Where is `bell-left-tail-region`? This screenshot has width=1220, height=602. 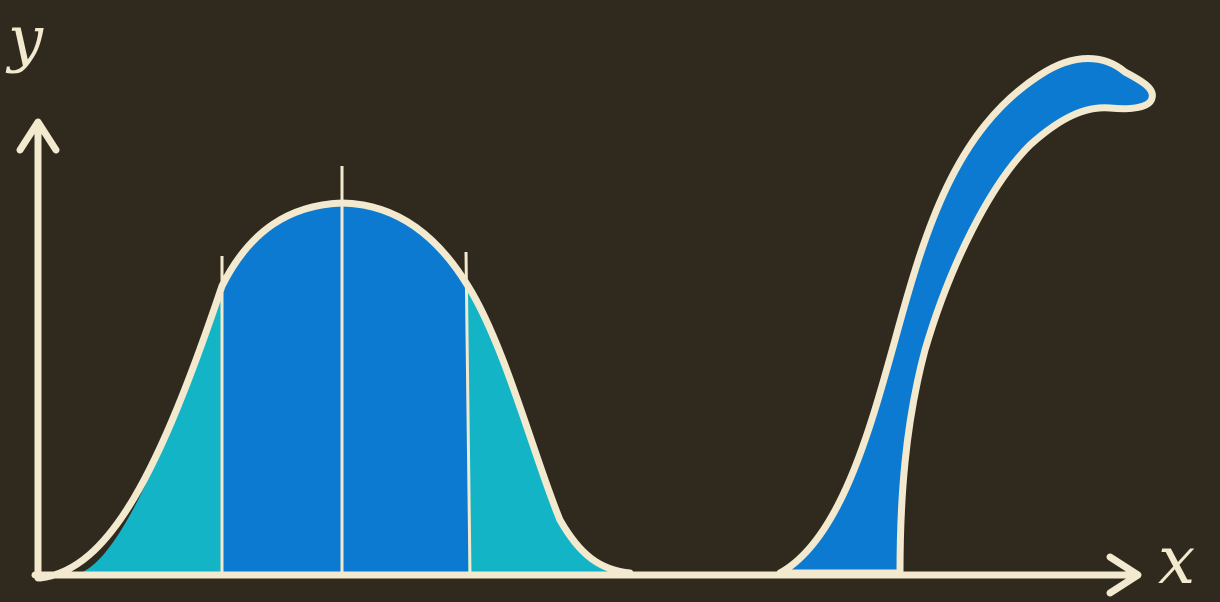 bell-left-tail-region is located at coordinates (151, 429).